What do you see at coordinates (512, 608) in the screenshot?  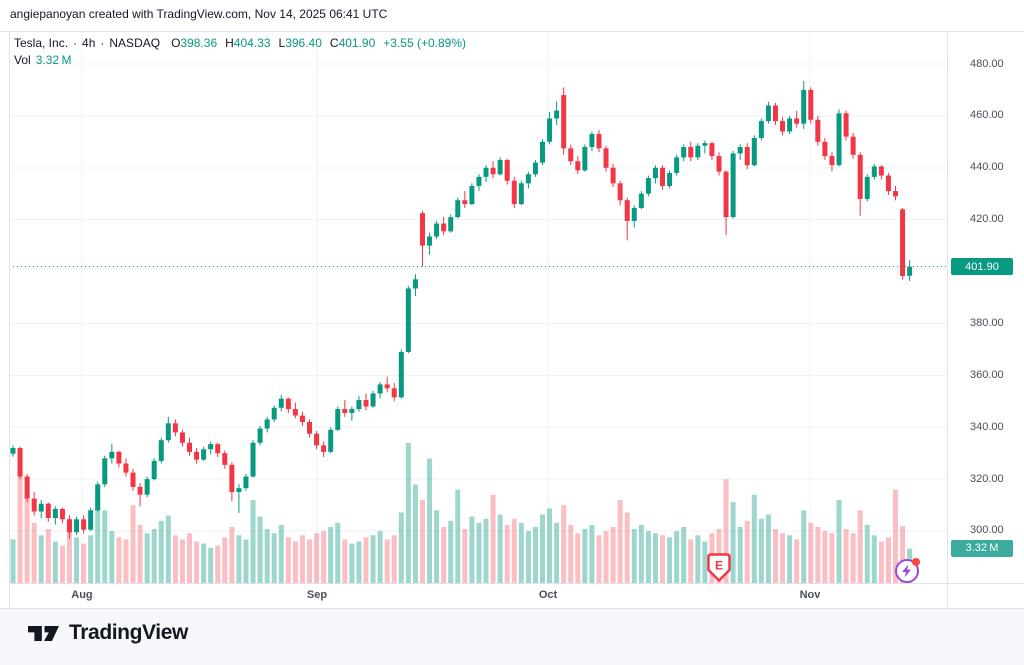 I see `panel-border-bottom` at bounding box center [512, 608].